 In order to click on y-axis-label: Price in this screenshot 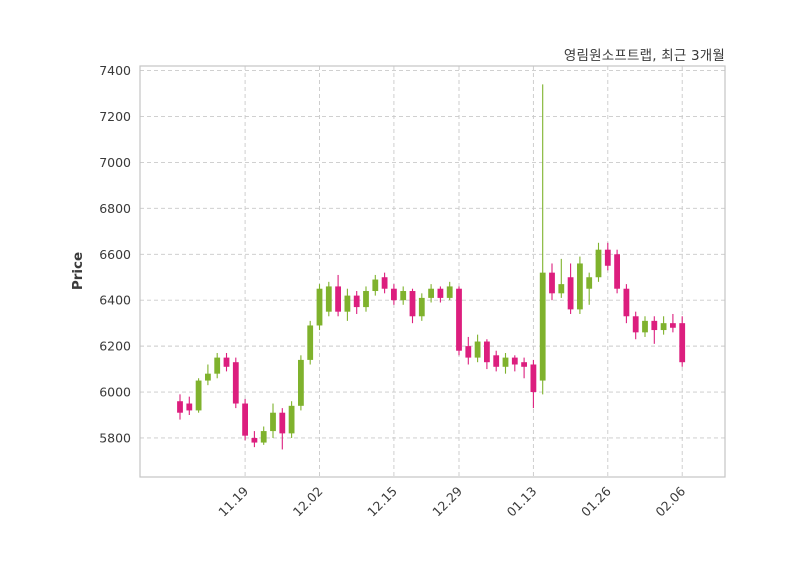, I will do `click(78, 271)`.